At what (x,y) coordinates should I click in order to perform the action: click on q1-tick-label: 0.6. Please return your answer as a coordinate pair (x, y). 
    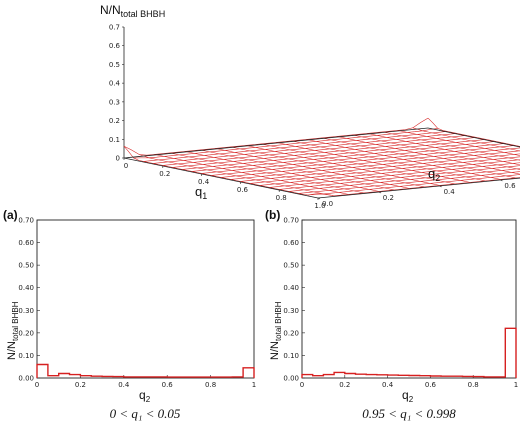
    Looking at the image, I should click on (243, 190).